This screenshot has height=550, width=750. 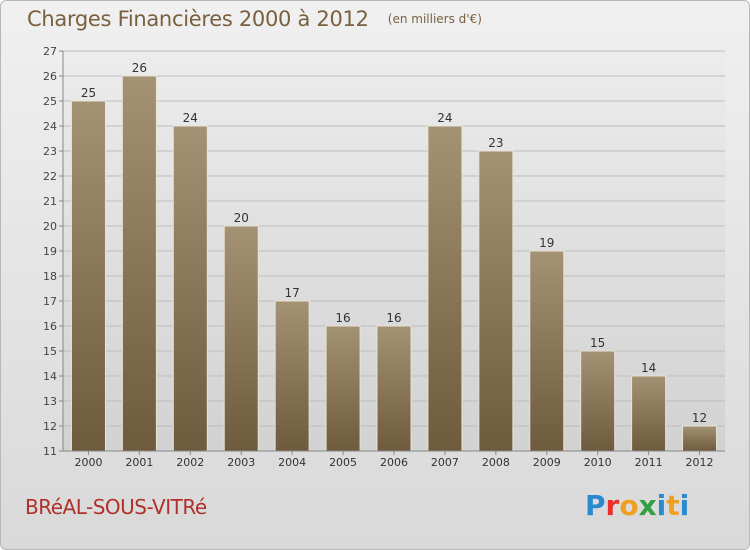 I want to click on chart-title: Charges Financières 2000 à 2012, so click(x=198, y=19).